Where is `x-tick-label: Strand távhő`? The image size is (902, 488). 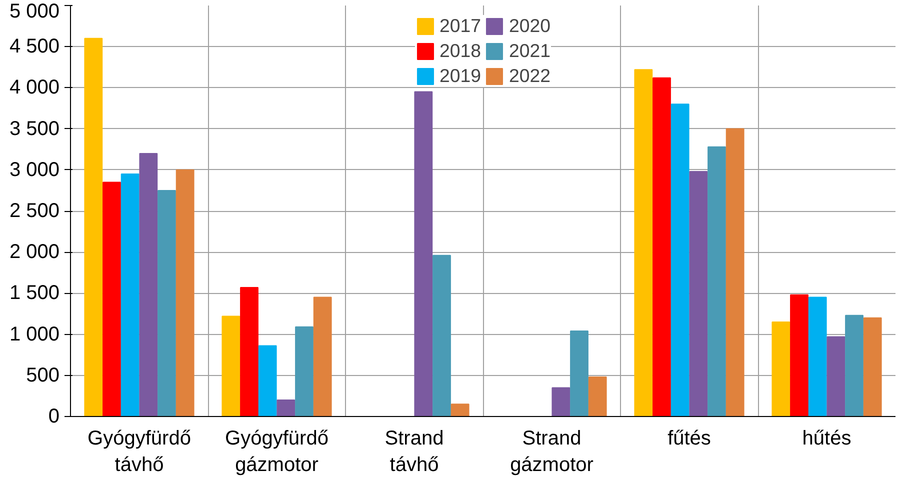 x-tick-label: Strand távhő is located at coordinates (414, 452).